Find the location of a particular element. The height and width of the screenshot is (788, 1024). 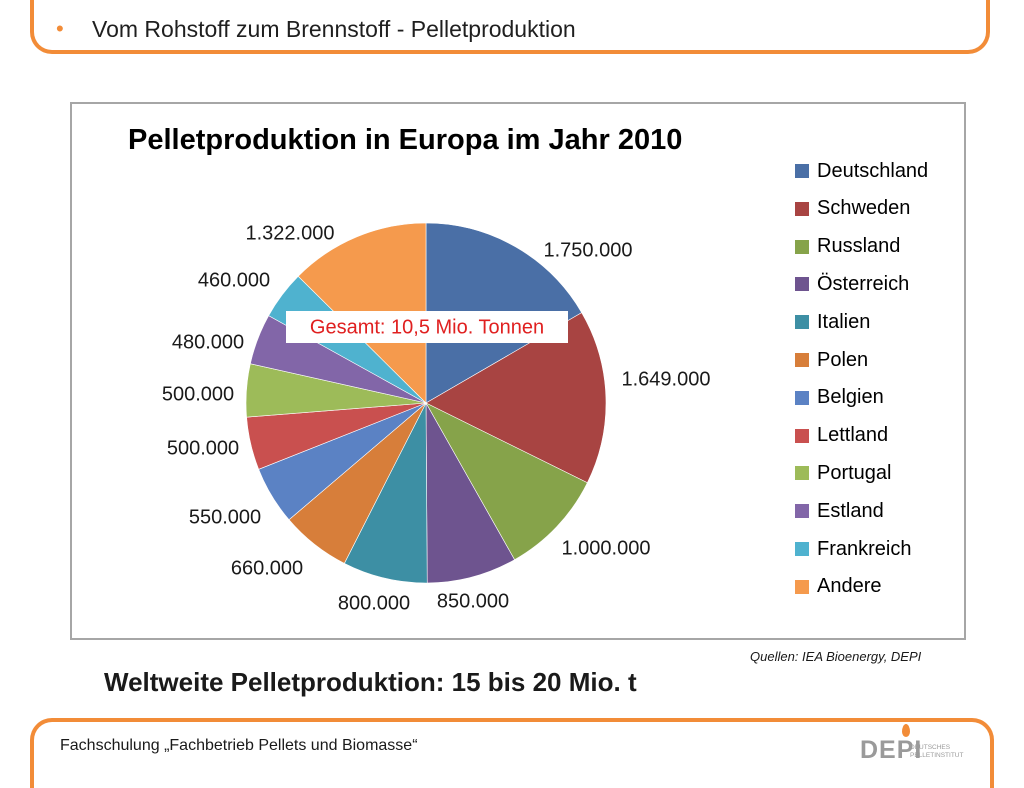

data-label-polen: 660.000 is located at coordinates (267, 568).